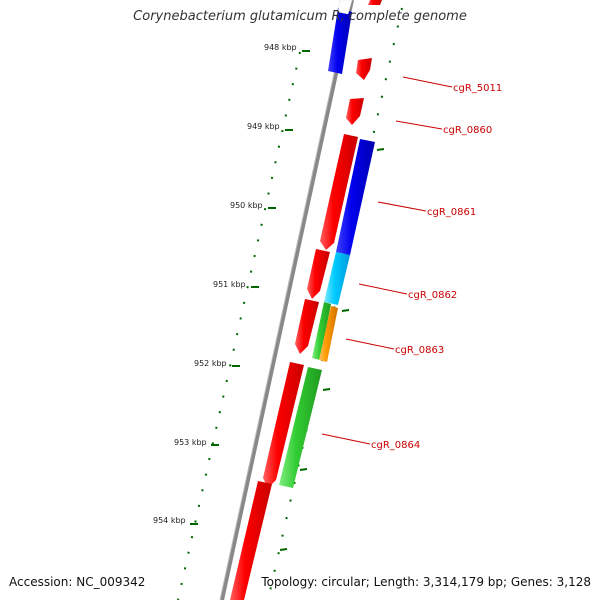 Image resolution: width=600 pixels, height=600 pixels. Describe the element at coordinates (77, 582) in the screenshot. I see `accession-text: Accession: NC_009342` at that location.